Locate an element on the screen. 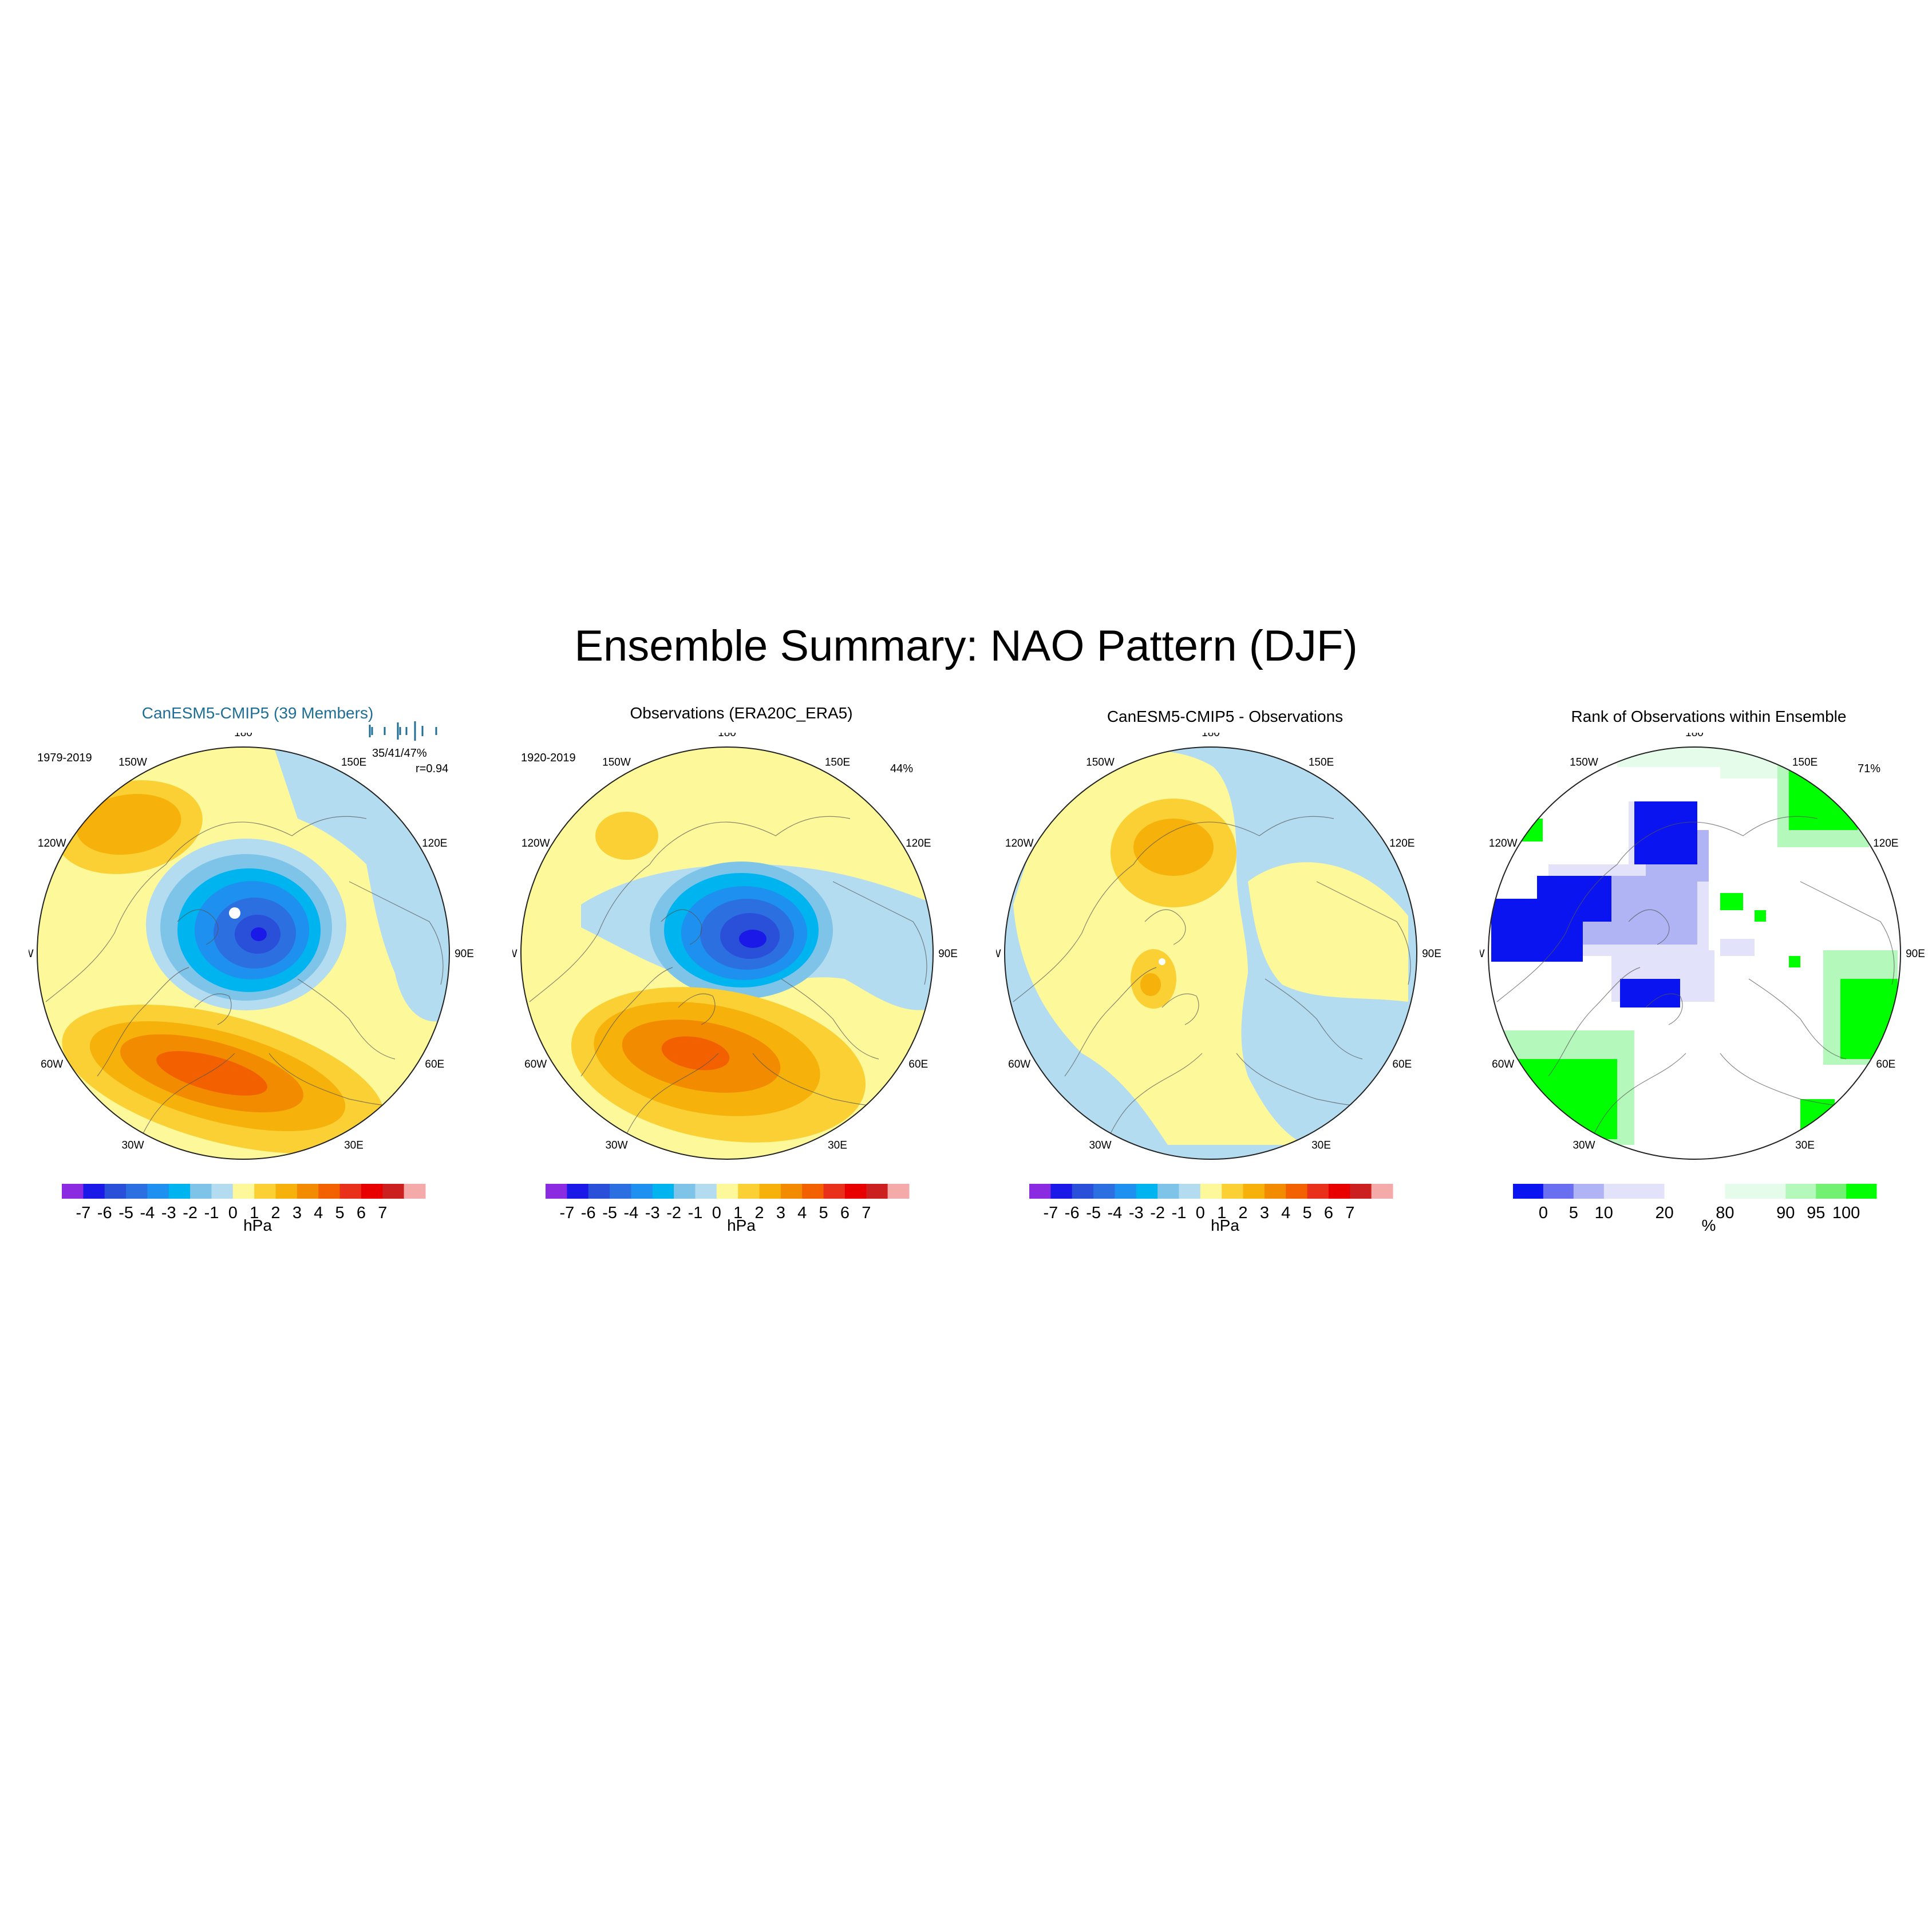  period-label: 1979-2019 is located at coordinates (64, 758).